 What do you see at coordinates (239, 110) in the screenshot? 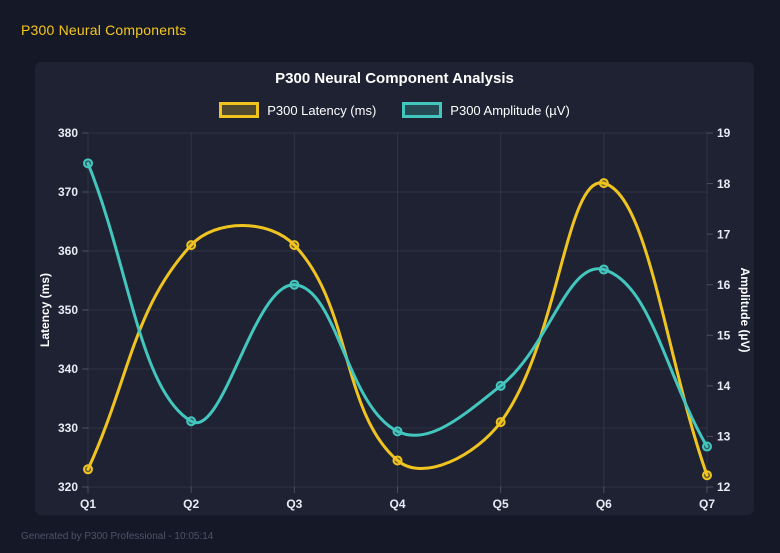
I see `legend-swatch-latency-icon` at bounding box center [239, 110].